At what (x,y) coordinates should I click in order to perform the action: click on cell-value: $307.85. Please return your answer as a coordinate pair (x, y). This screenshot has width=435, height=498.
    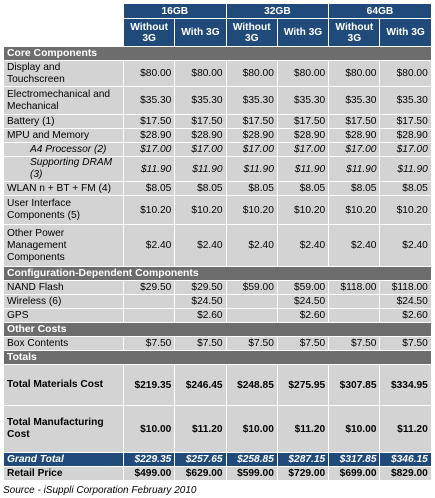
    Looking at the image, I should click on (354, 385).